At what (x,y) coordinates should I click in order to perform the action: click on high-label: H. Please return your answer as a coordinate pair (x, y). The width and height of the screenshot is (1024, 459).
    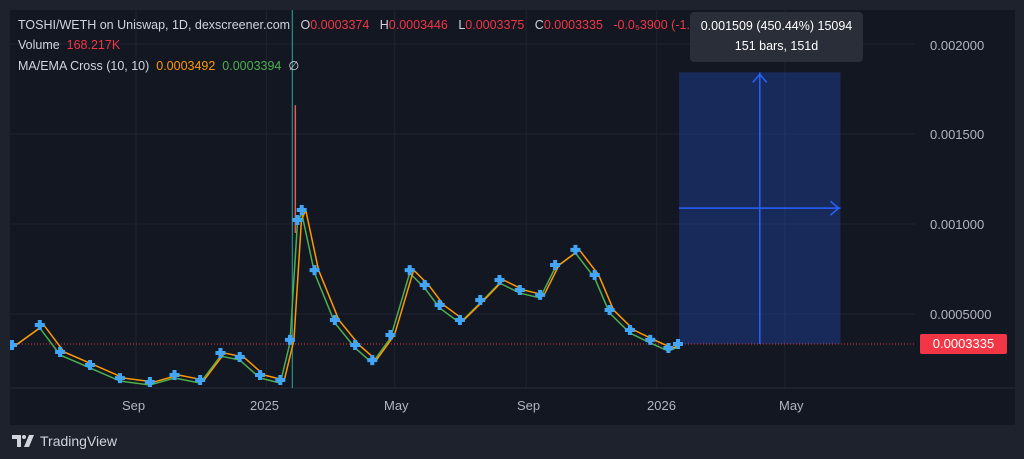
    Looking at the image, I should click on (384, 25).